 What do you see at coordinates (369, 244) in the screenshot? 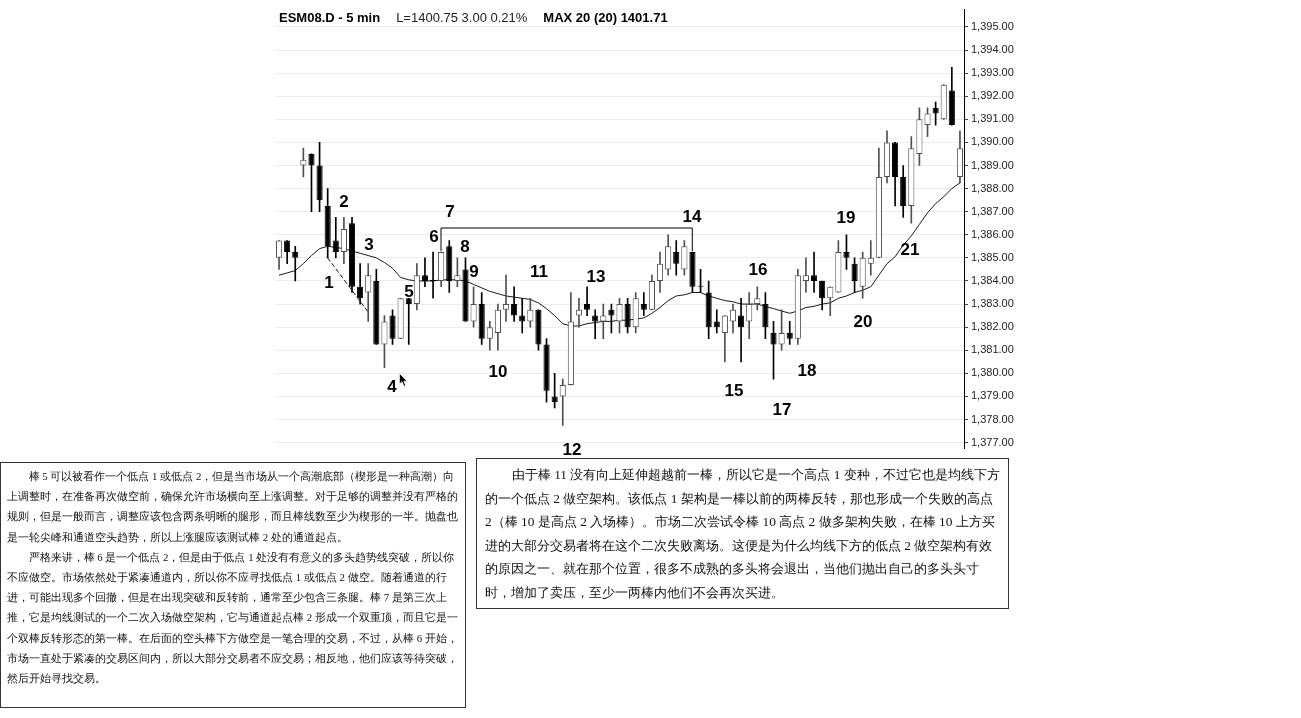
I see `annotation: 3` at bounding box center [369, 244].